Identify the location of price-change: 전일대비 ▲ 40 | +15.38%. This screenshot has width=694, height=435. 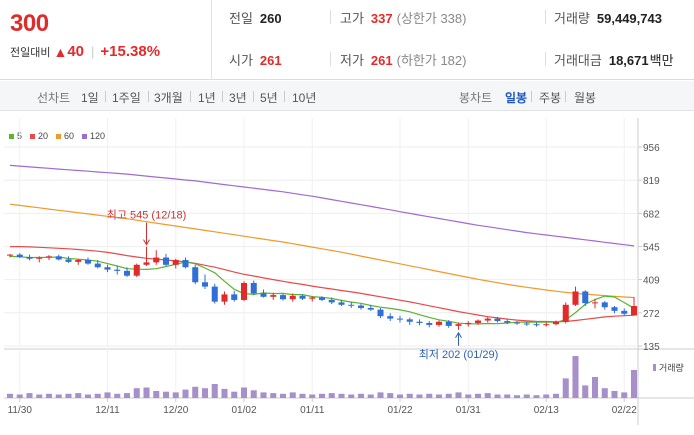
(85, 51).